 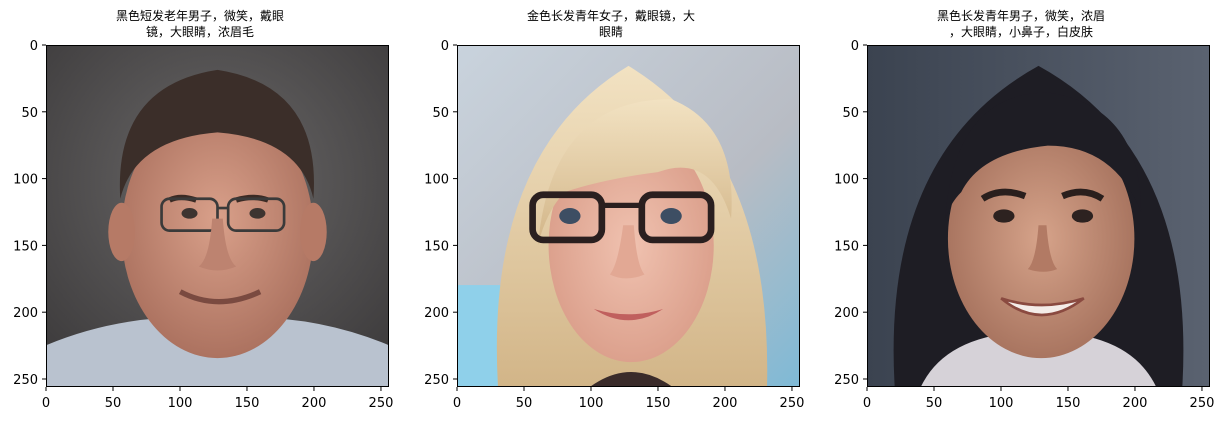 What do you see at coordinates (1020, 24) in the screenshot?
I see `subplot-title: 黑色长发青年男子，微笑，浓眉 ，大眼睛，小鼻子，白皮肤` at bounding box center [1020, 24].